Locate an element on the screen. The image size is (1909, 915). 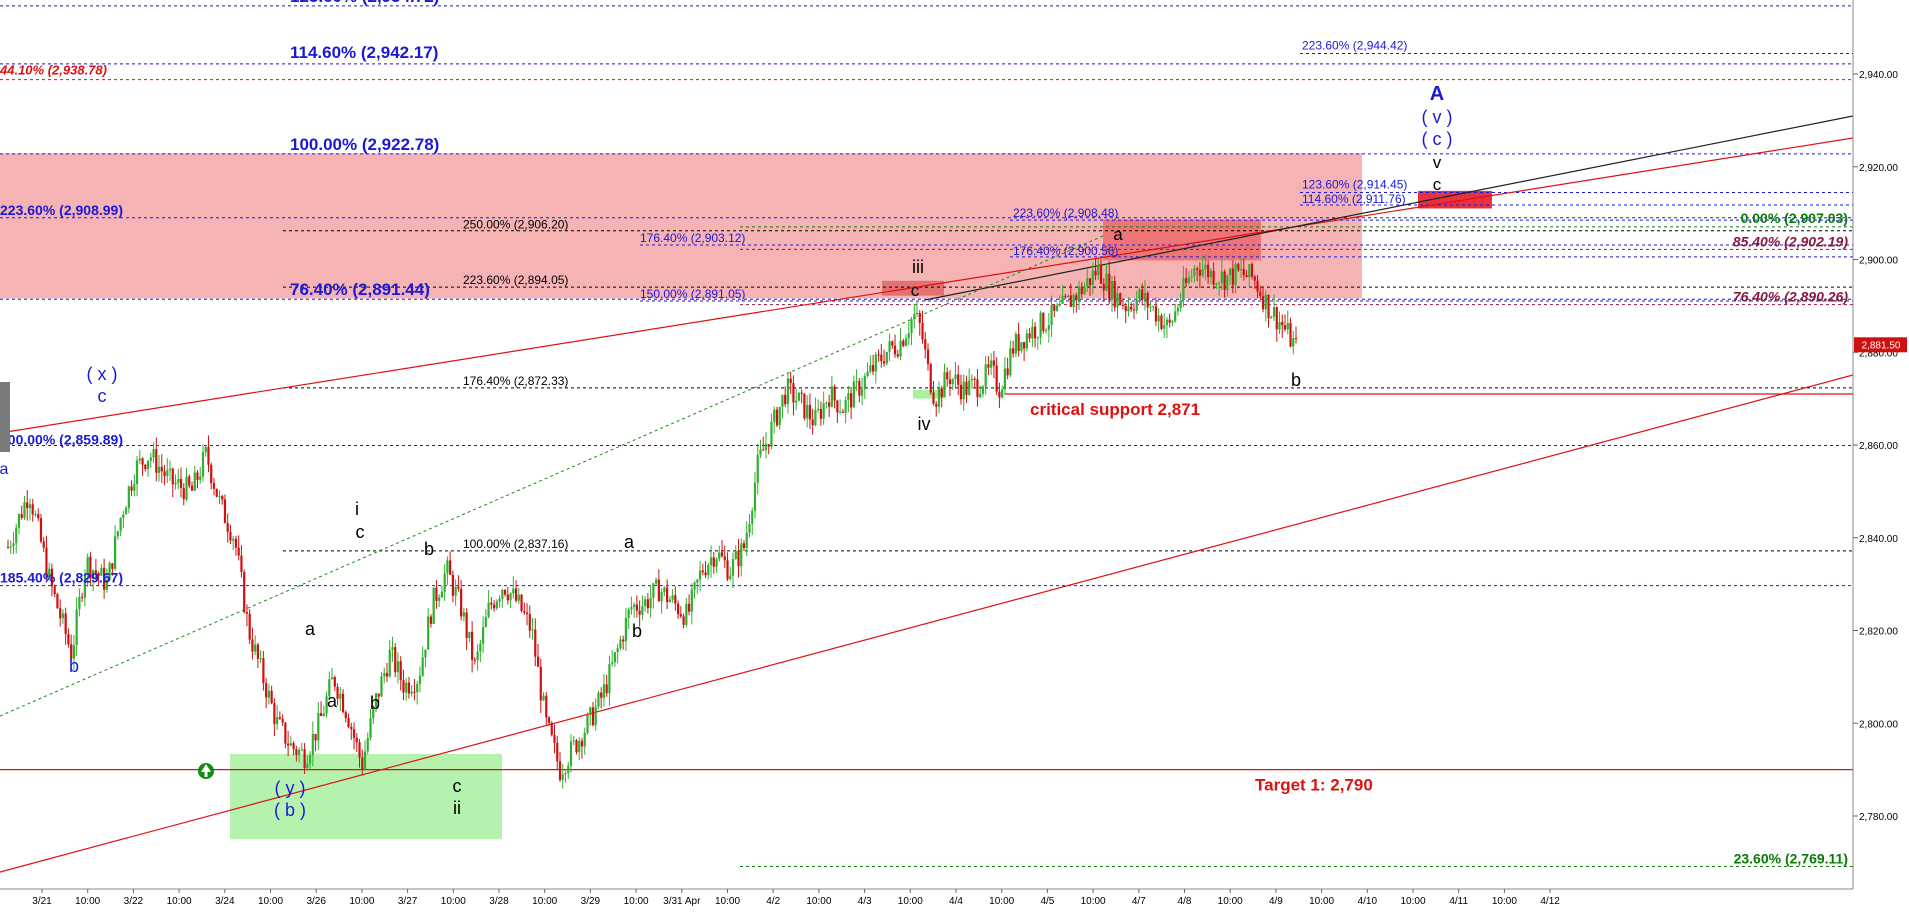
wave-label: ii is located at coordinates (457, 808).